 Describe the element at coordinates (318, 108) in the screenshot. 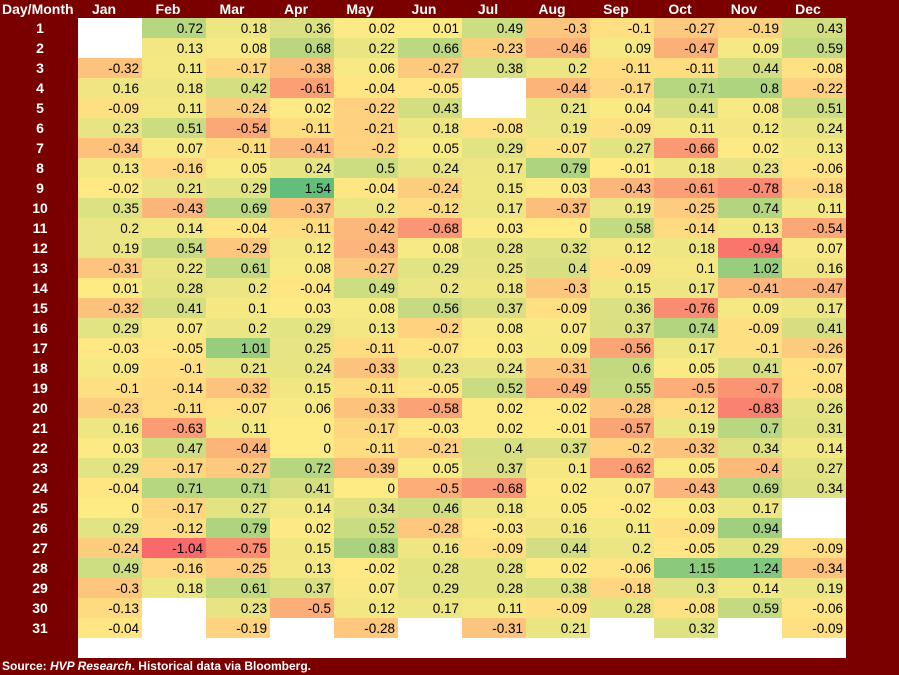

I see `cell-value: 0.02` at that location.